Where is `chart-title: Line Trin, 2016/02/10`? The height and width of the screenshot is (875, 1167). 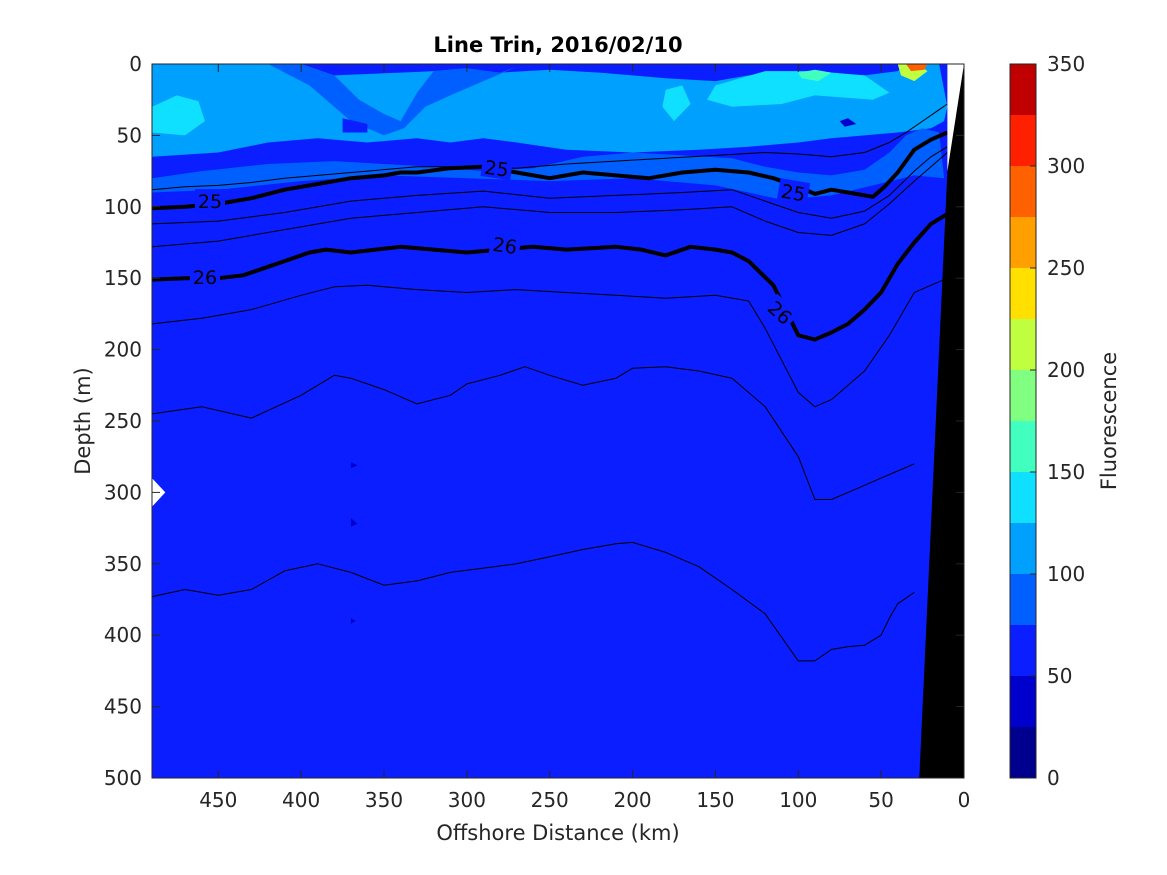 chart-title: Line Trin, 2016/02/10 is located at coordinates (557, 45).